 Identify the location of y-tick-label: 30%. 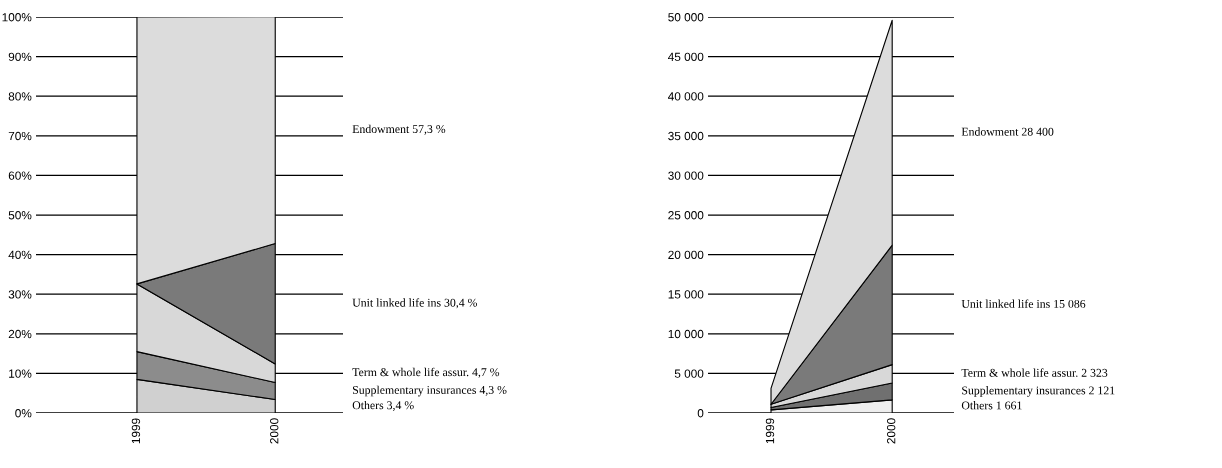
(20, 294).